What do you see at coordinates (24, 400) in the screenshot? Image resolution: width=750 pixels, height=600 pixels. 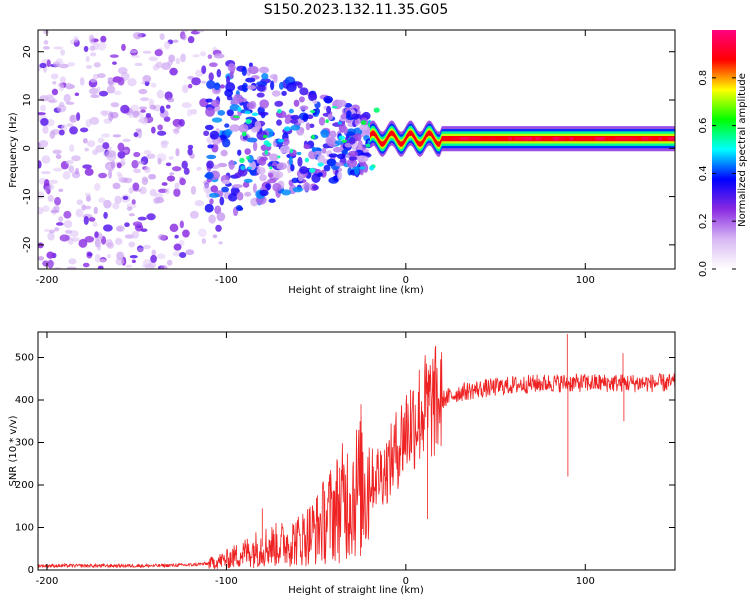 I see `snr-y-tick-label: 400` at bounding box center [24, 400].